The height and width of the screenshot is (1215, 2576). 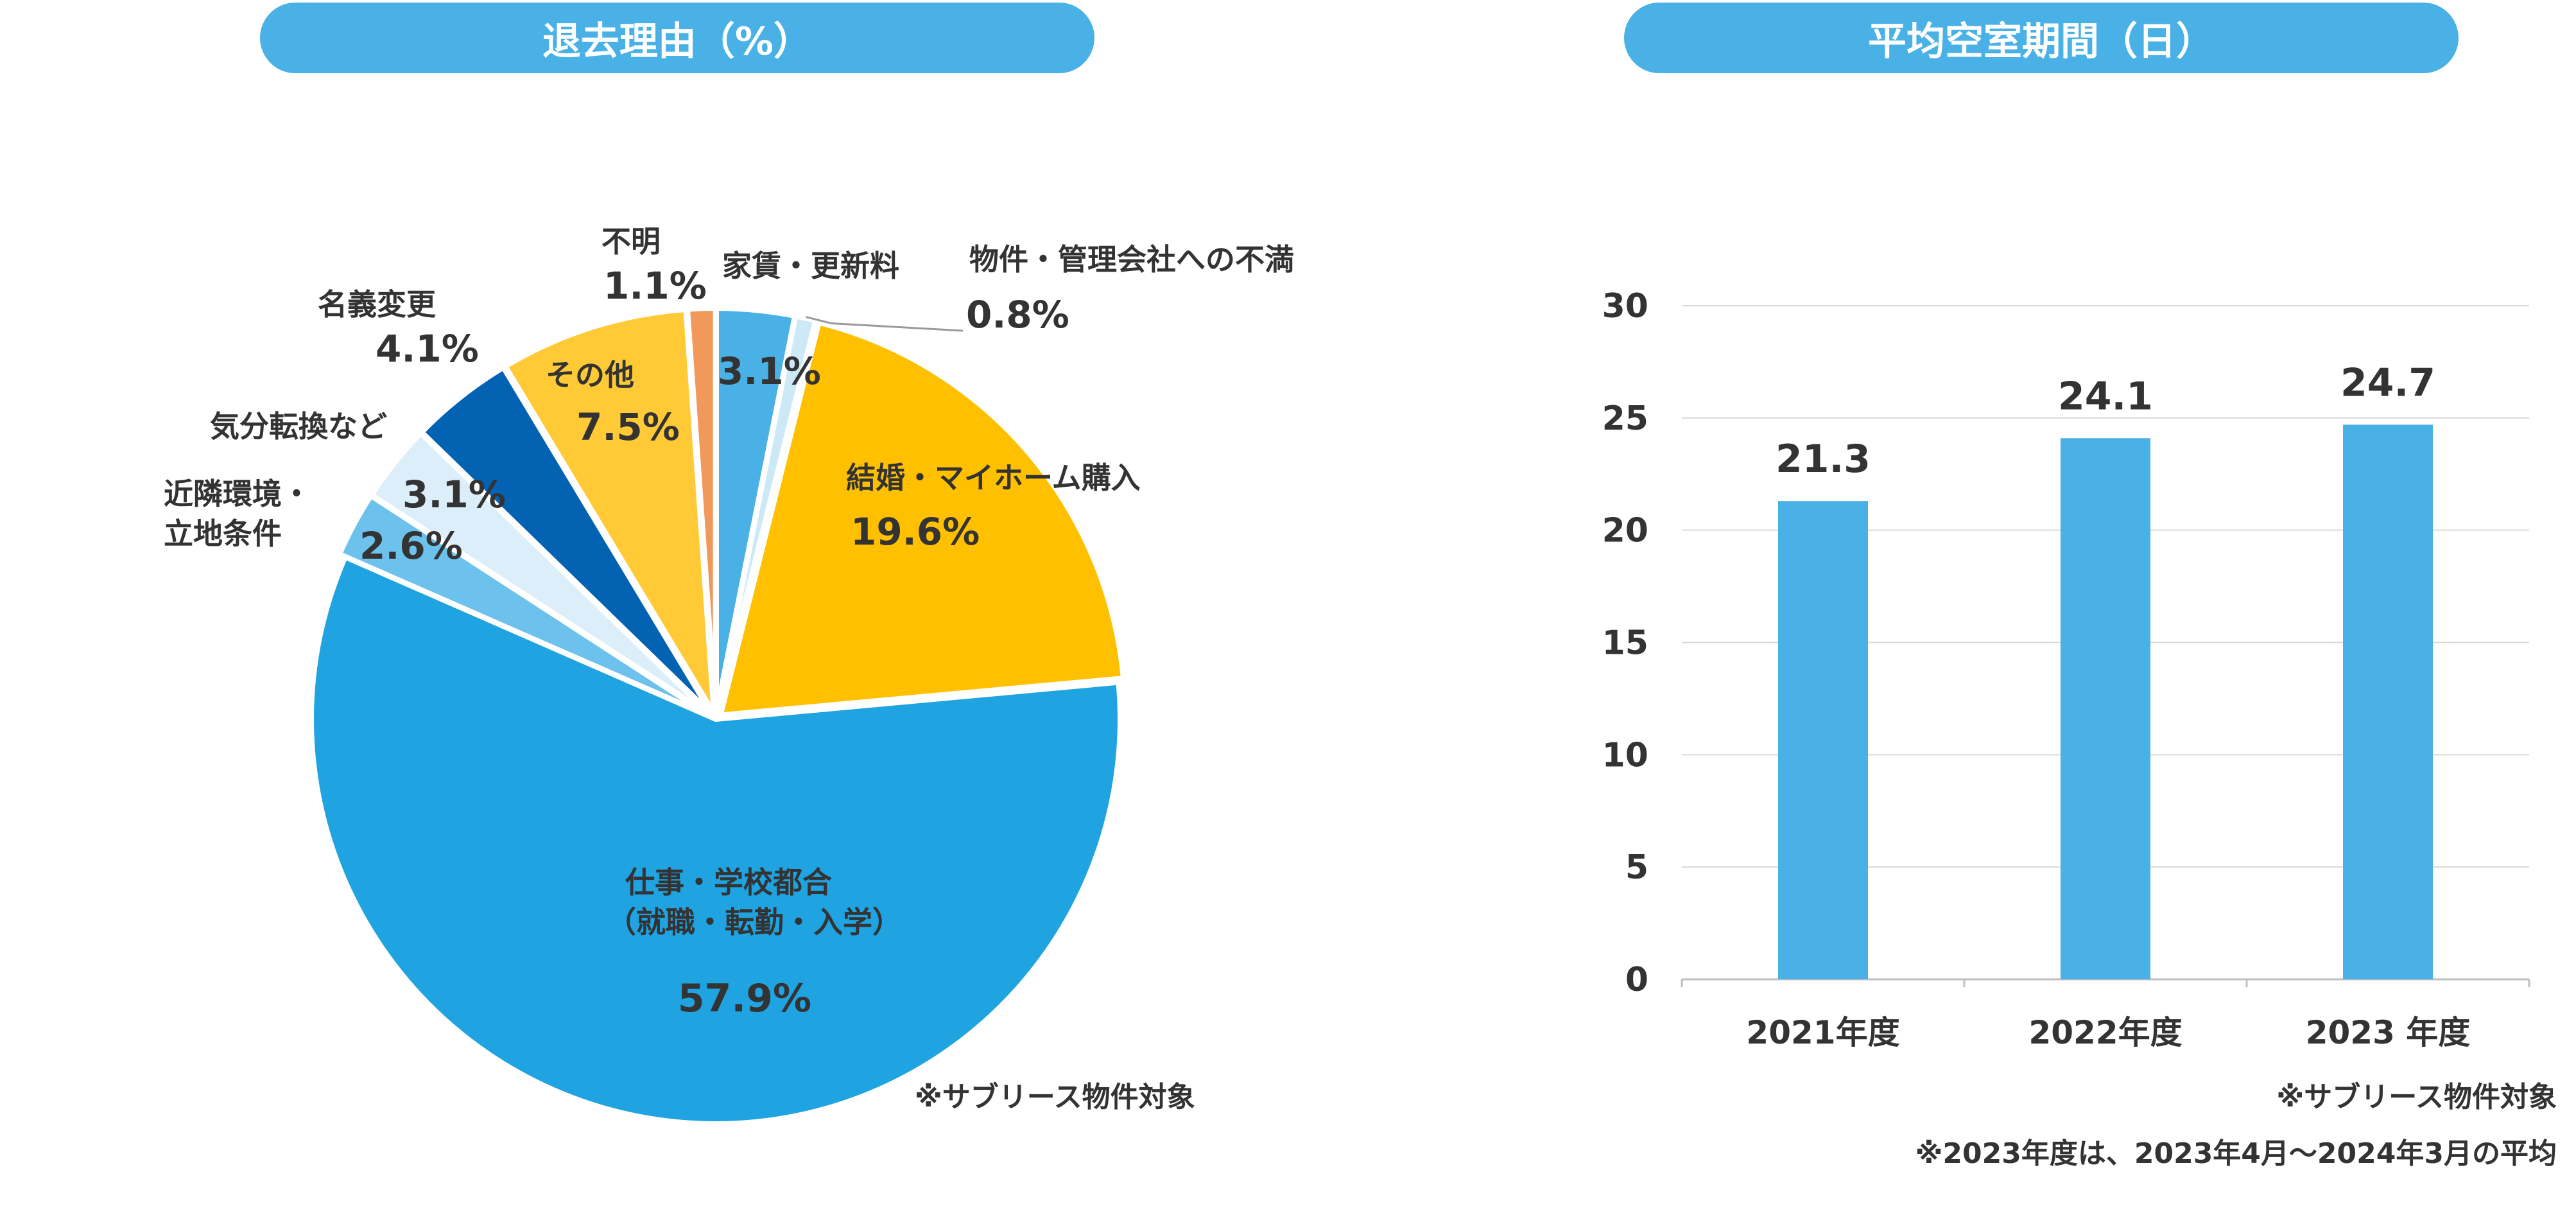 I want to click on bar-note-1: ※サブリース物件対象, so click(x=2417, y=1097).